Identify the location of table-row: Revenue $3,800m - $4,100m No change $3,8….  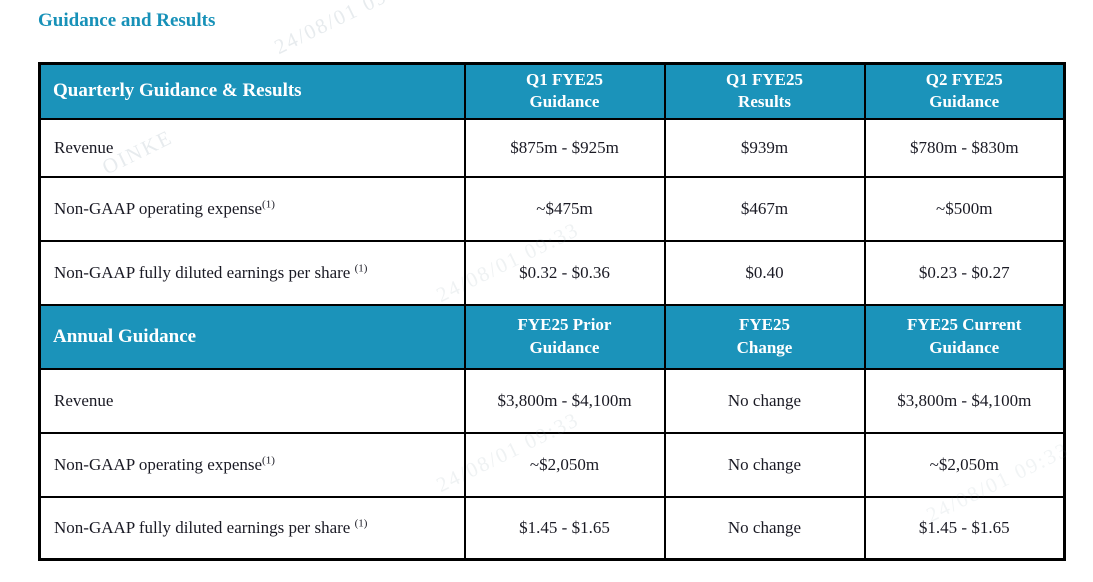
(552, 400).